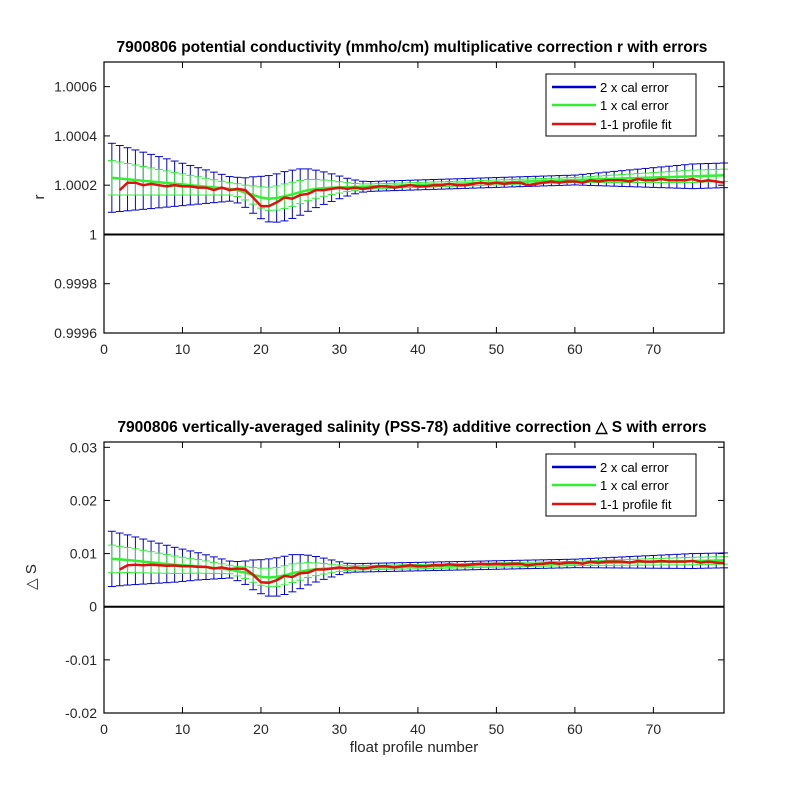  What do you see at coordinates (81, 713) in the screenshot?
I see `y-tick-label: -0.02` at bounding box center [81, 713].